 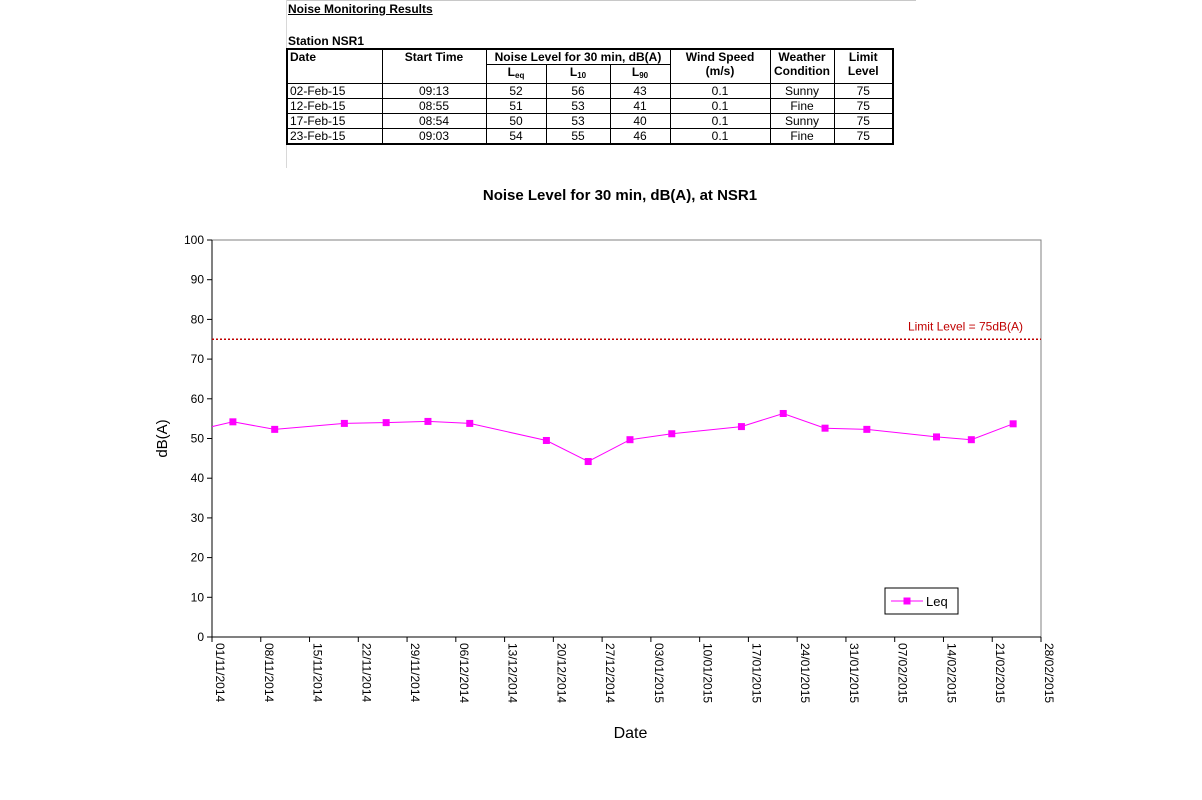 I want to click on x-tick-label: 15/11/2014, so click(x=318, y=672).